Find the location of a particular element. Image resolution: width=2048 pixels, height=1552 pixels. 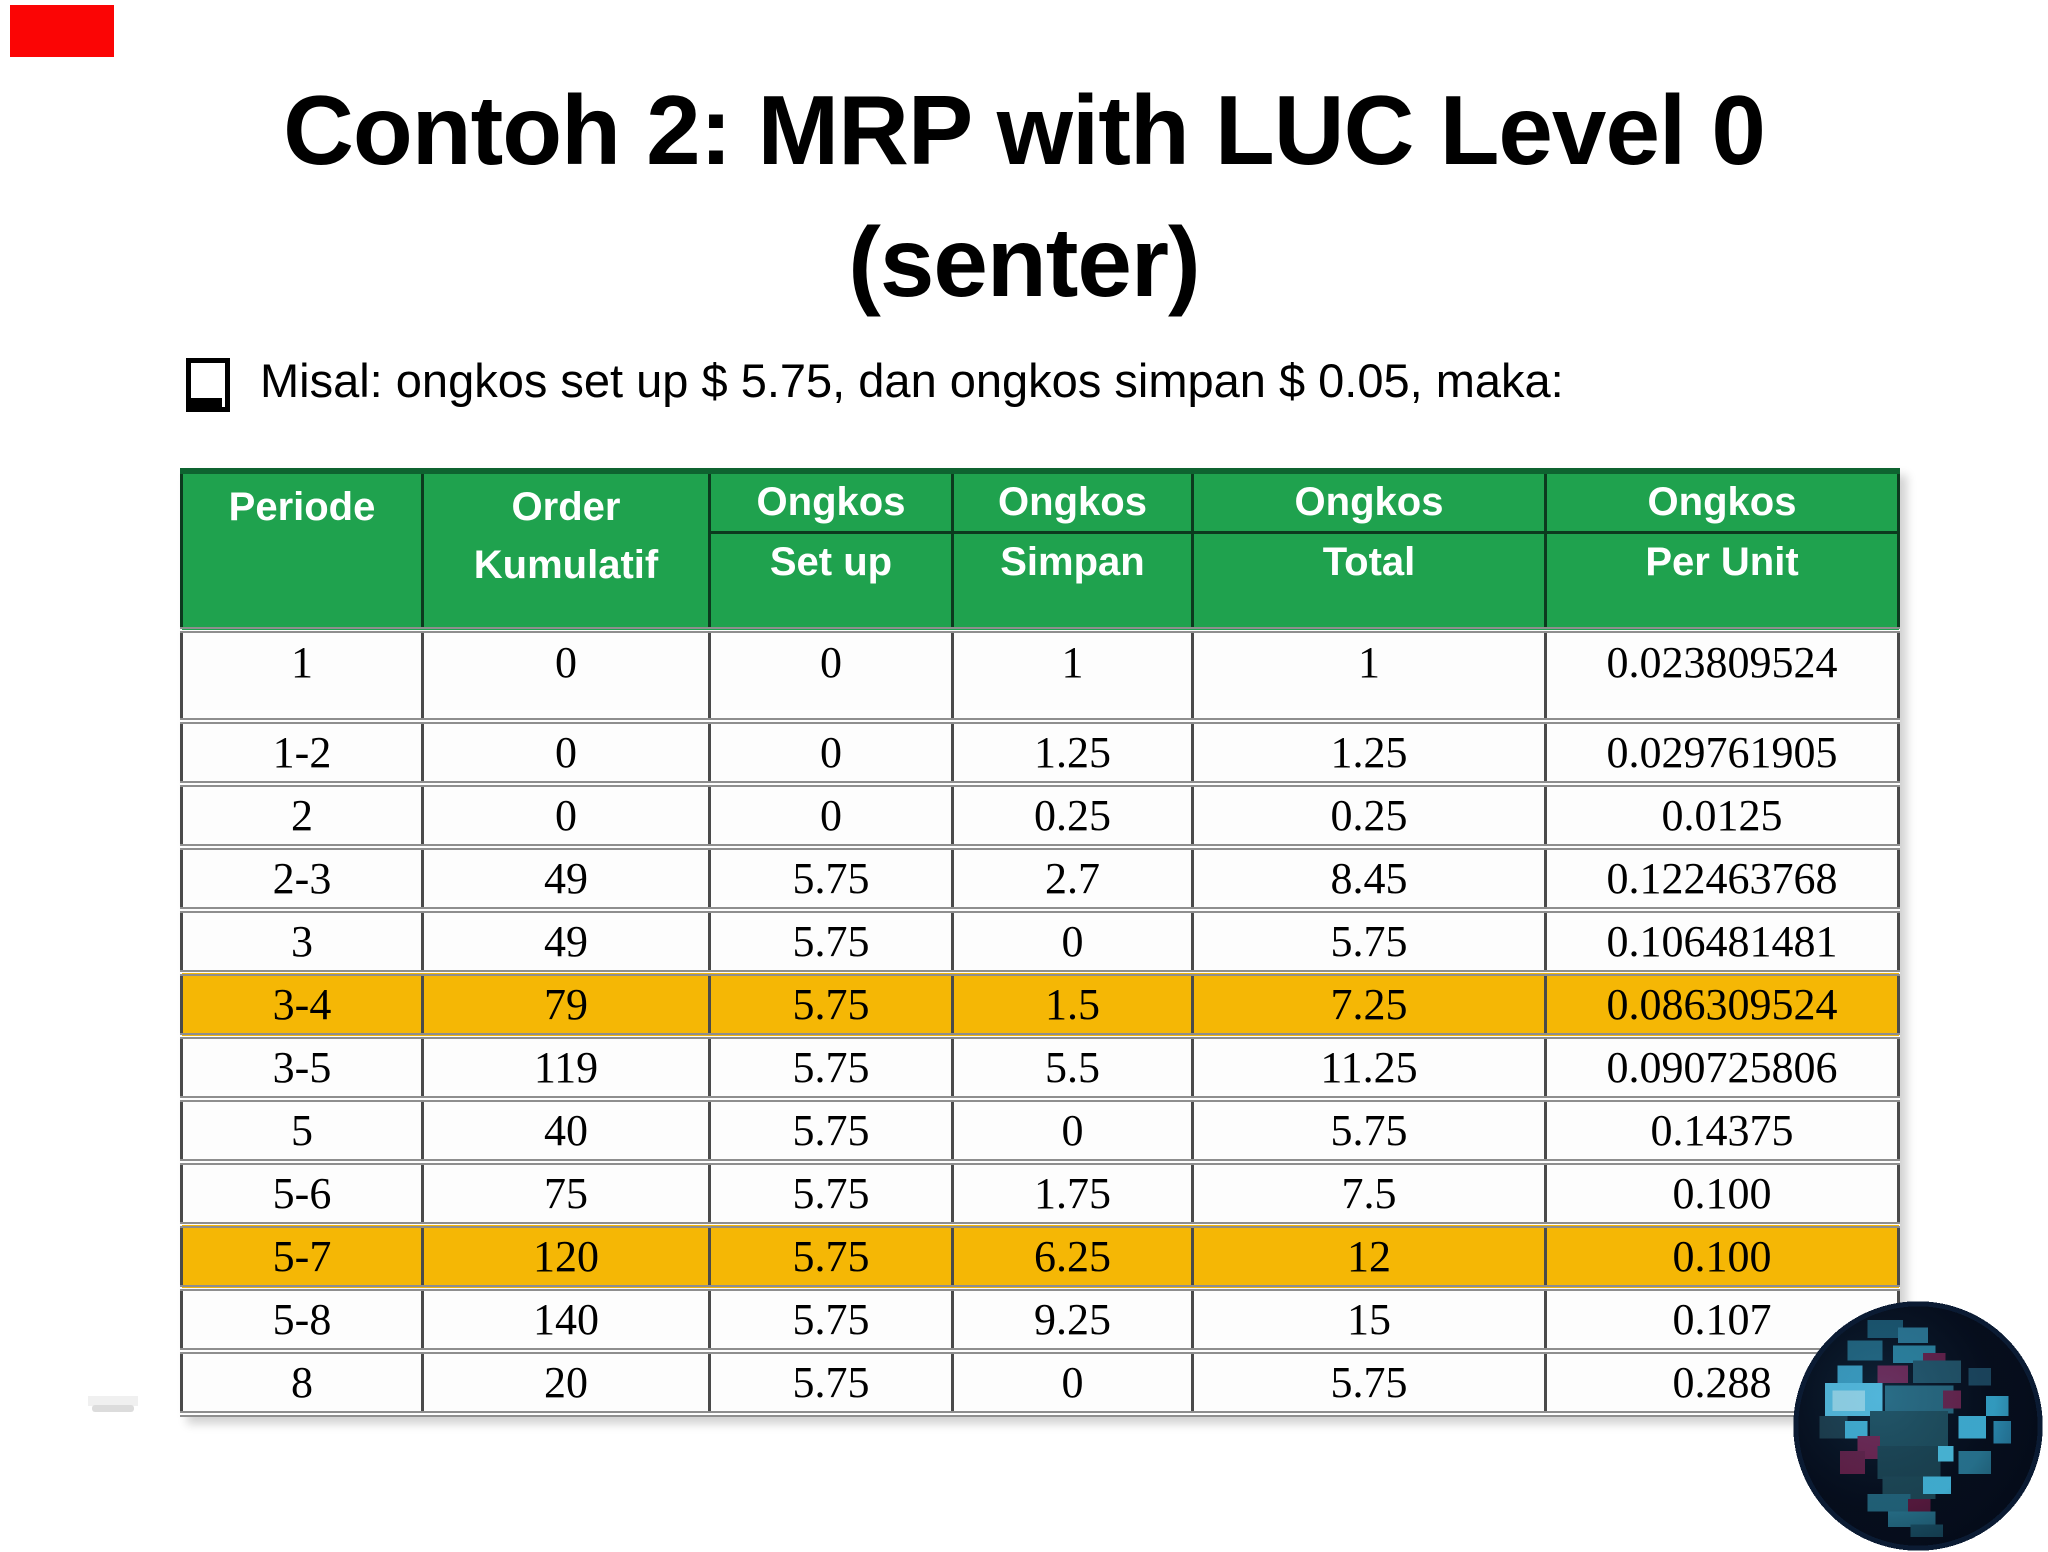

table-cell: 2-3 is located at coordinates (302, 878).